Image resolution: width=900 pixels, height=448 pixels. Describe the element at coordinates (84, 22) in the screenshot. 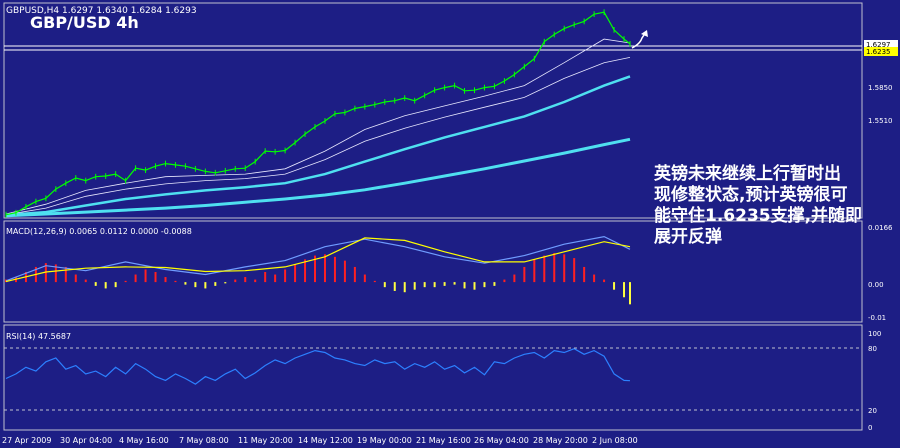

I see `chart-title: GBP/USD 4h` at that location.